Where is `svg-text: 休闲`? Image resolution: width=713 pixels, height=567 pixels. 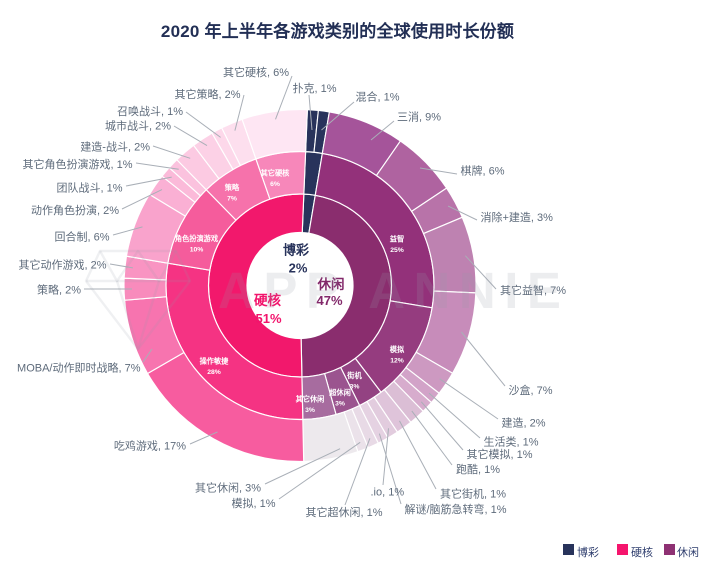
svg-text: 休闲 is located at coordinates (331, 284).